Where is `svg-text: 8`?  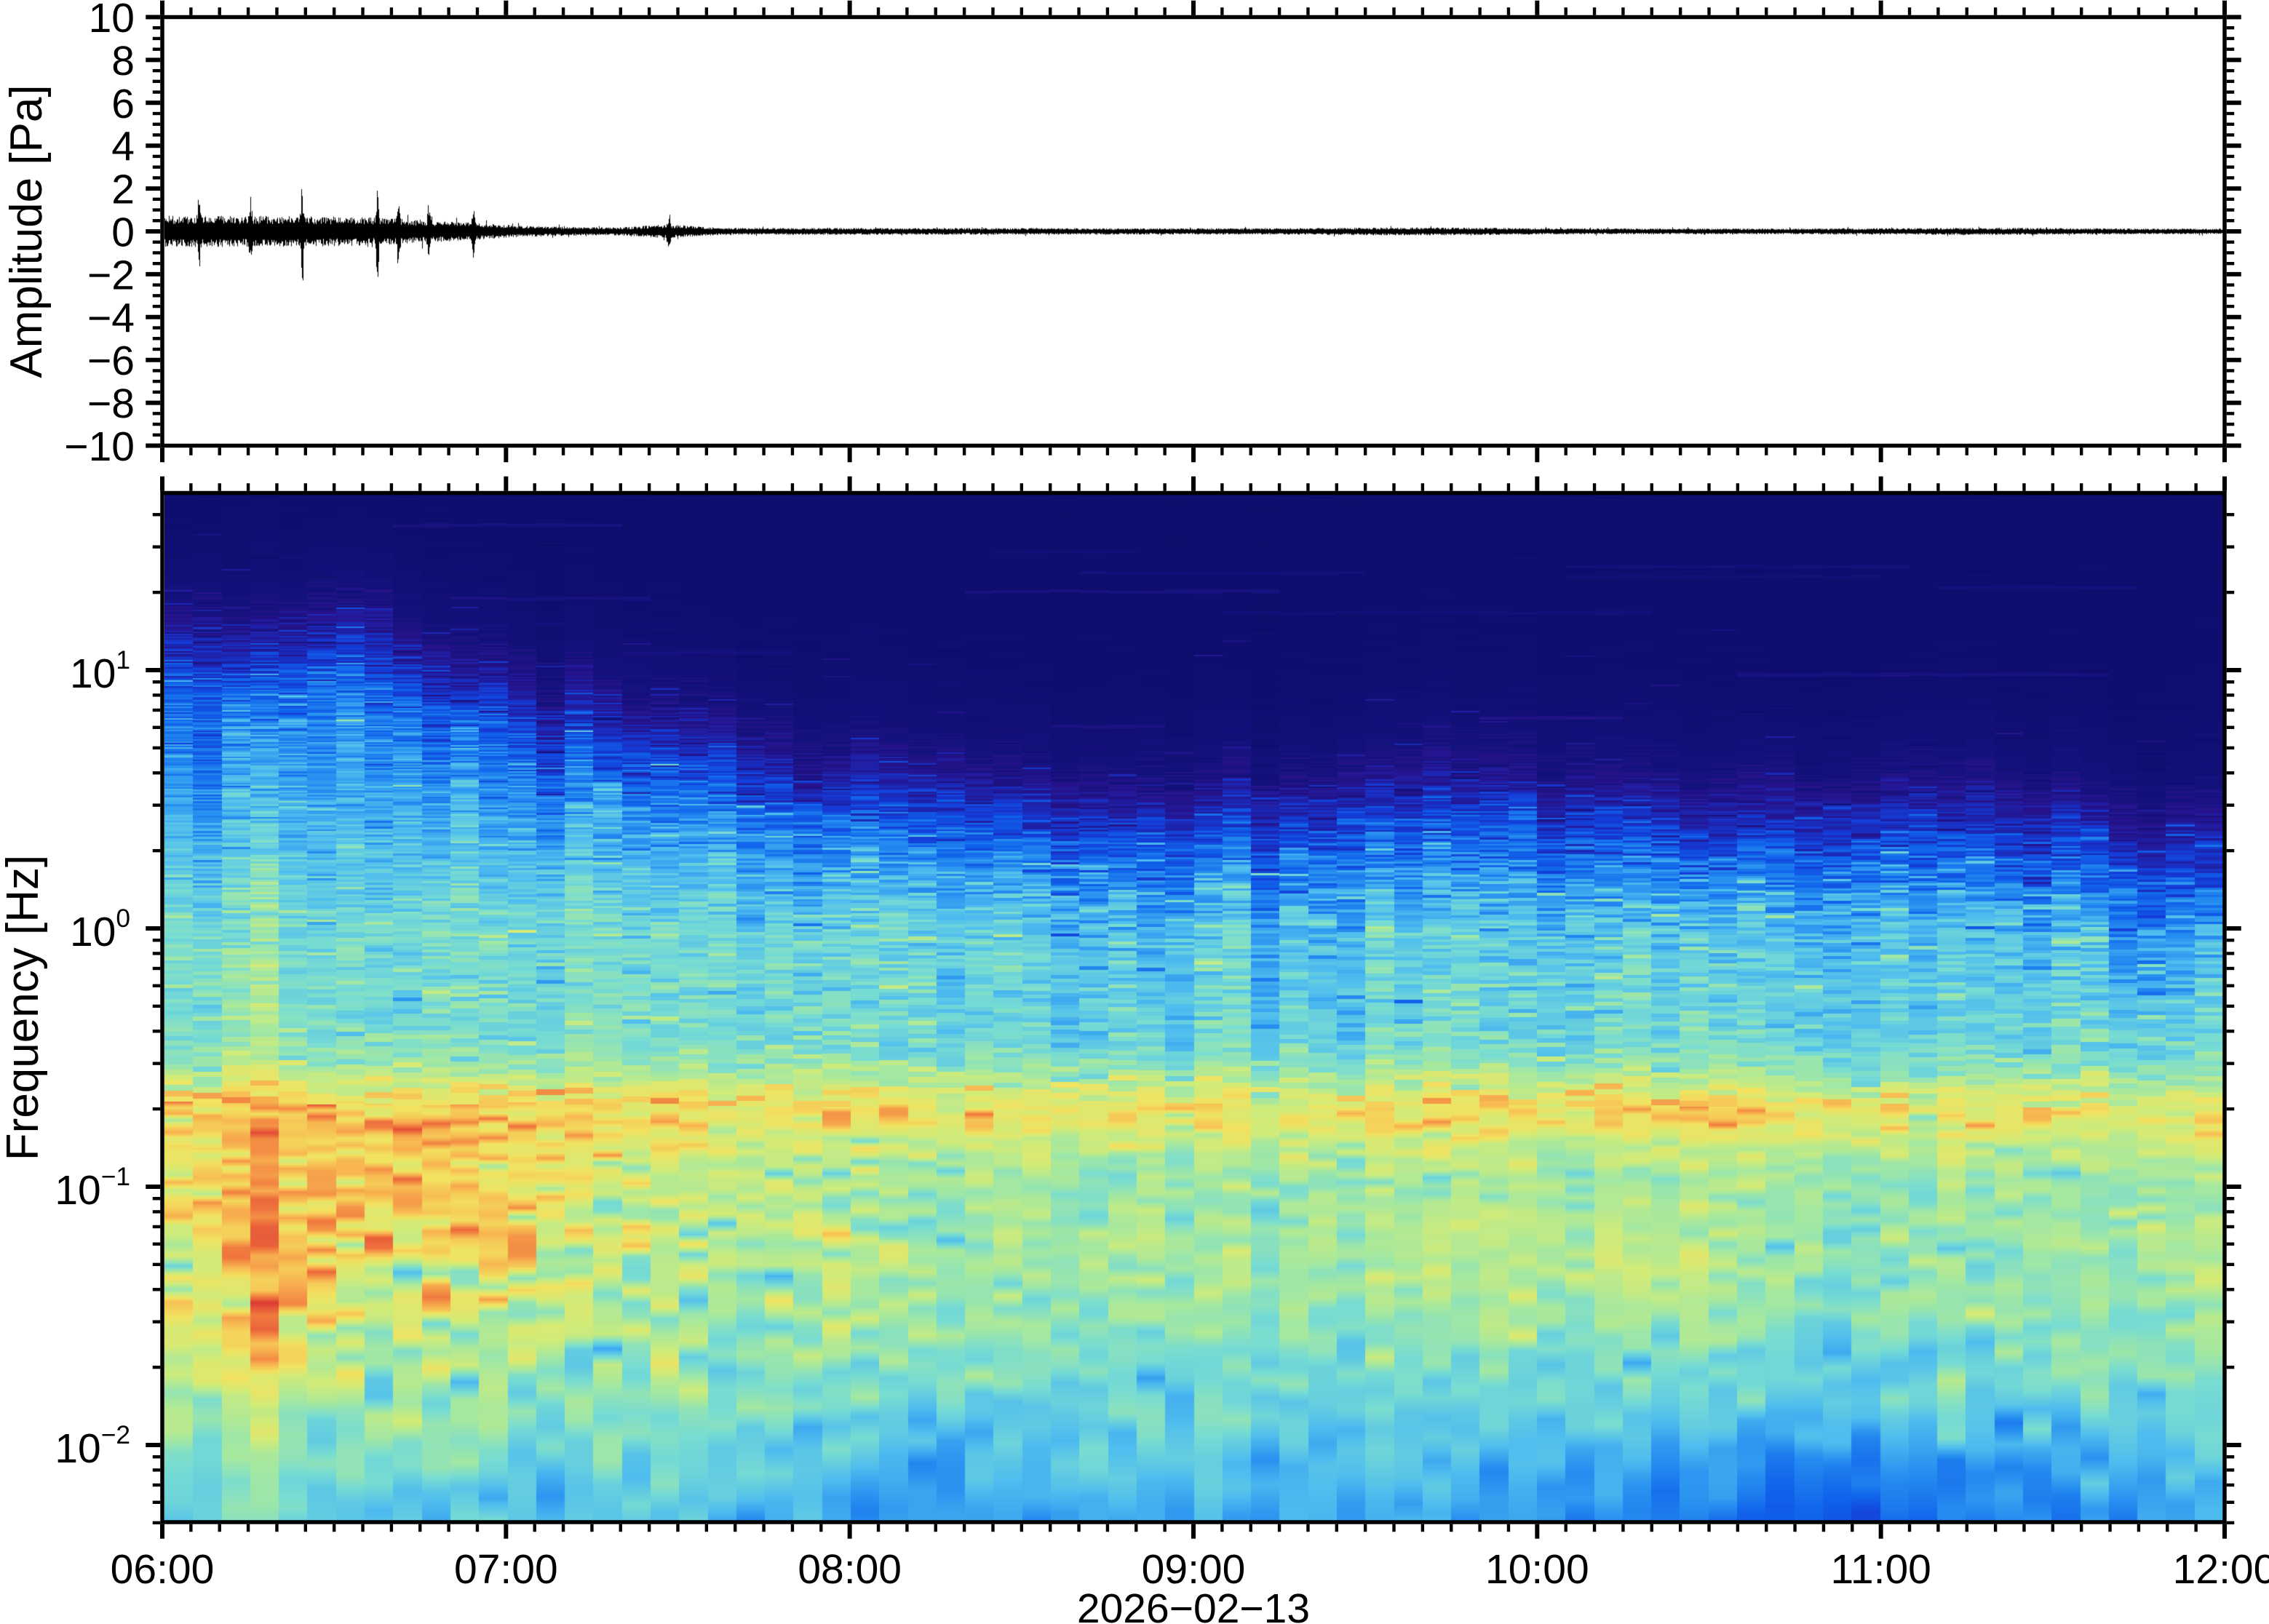
svg-text: 8 is located at coordinates (123, 61).